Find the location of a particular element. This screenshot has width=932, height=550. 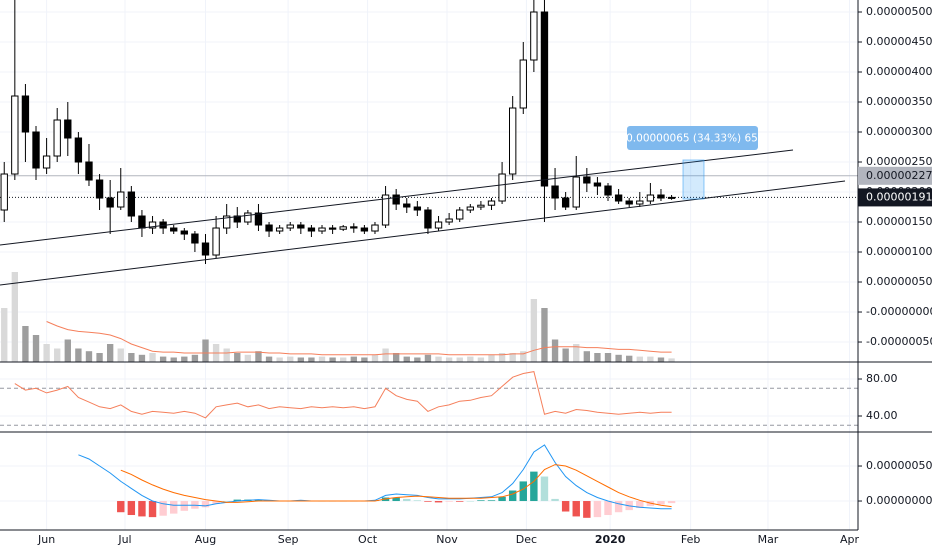

x-tick-label: Apr is located at coordinates (850, 539).